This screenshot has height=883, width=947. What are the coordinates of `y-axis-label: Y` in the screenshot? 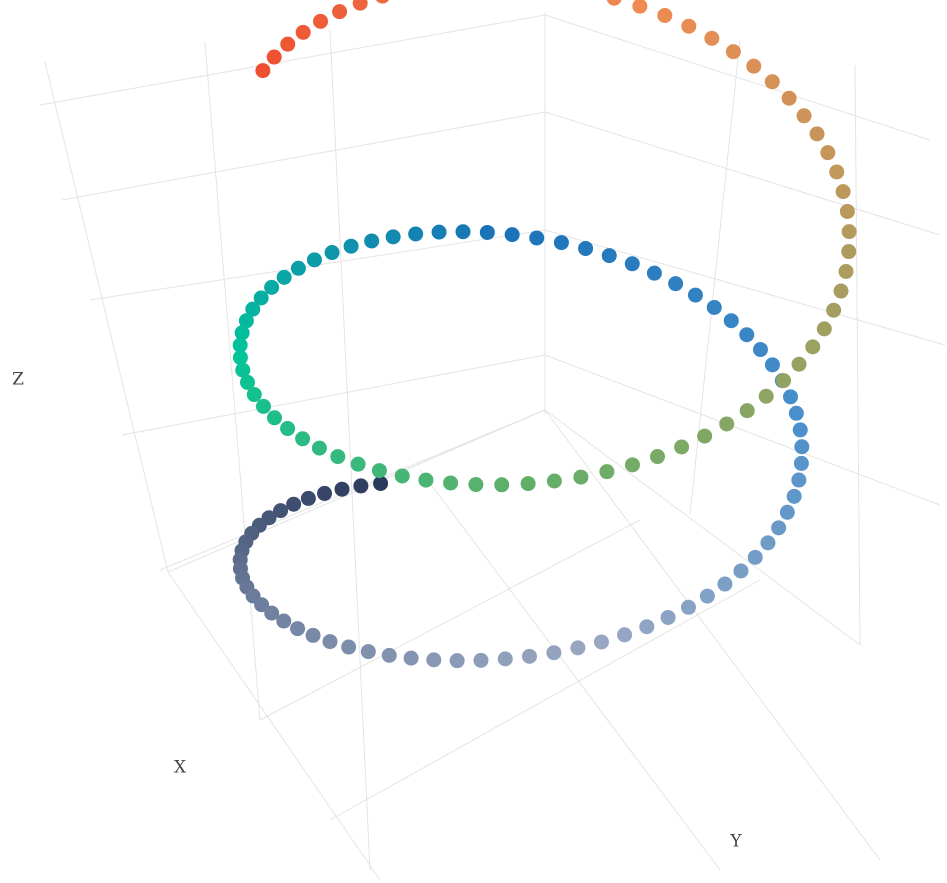 It's located at (735, 842).